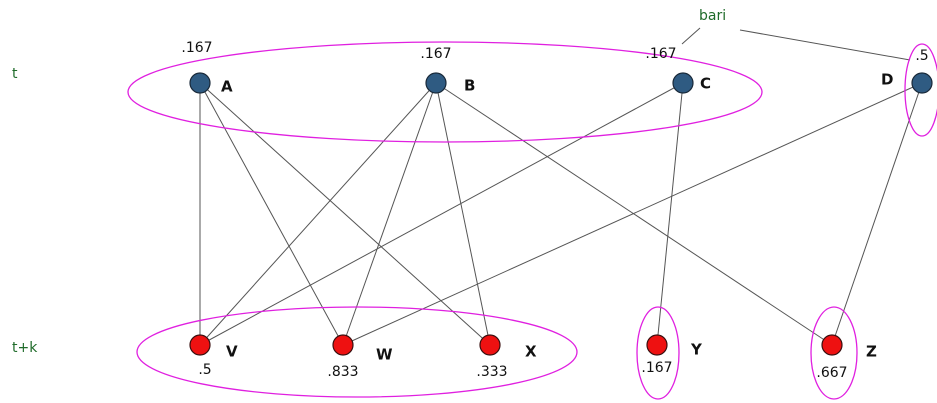  What do you see at coordinates (469, 86) in the screenshot?
I see `node-label: B` at bounding box center [469, 86].